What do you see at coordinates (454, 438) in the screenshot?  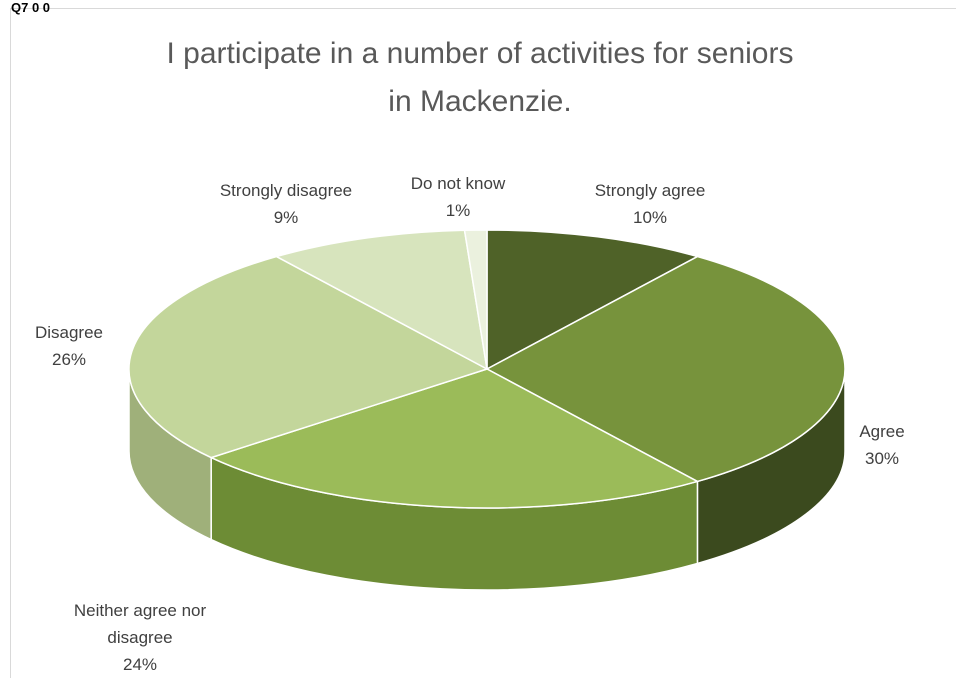 I see `pie-slice-neither-agree-nor-disagree` at bounding box center [454, 438].